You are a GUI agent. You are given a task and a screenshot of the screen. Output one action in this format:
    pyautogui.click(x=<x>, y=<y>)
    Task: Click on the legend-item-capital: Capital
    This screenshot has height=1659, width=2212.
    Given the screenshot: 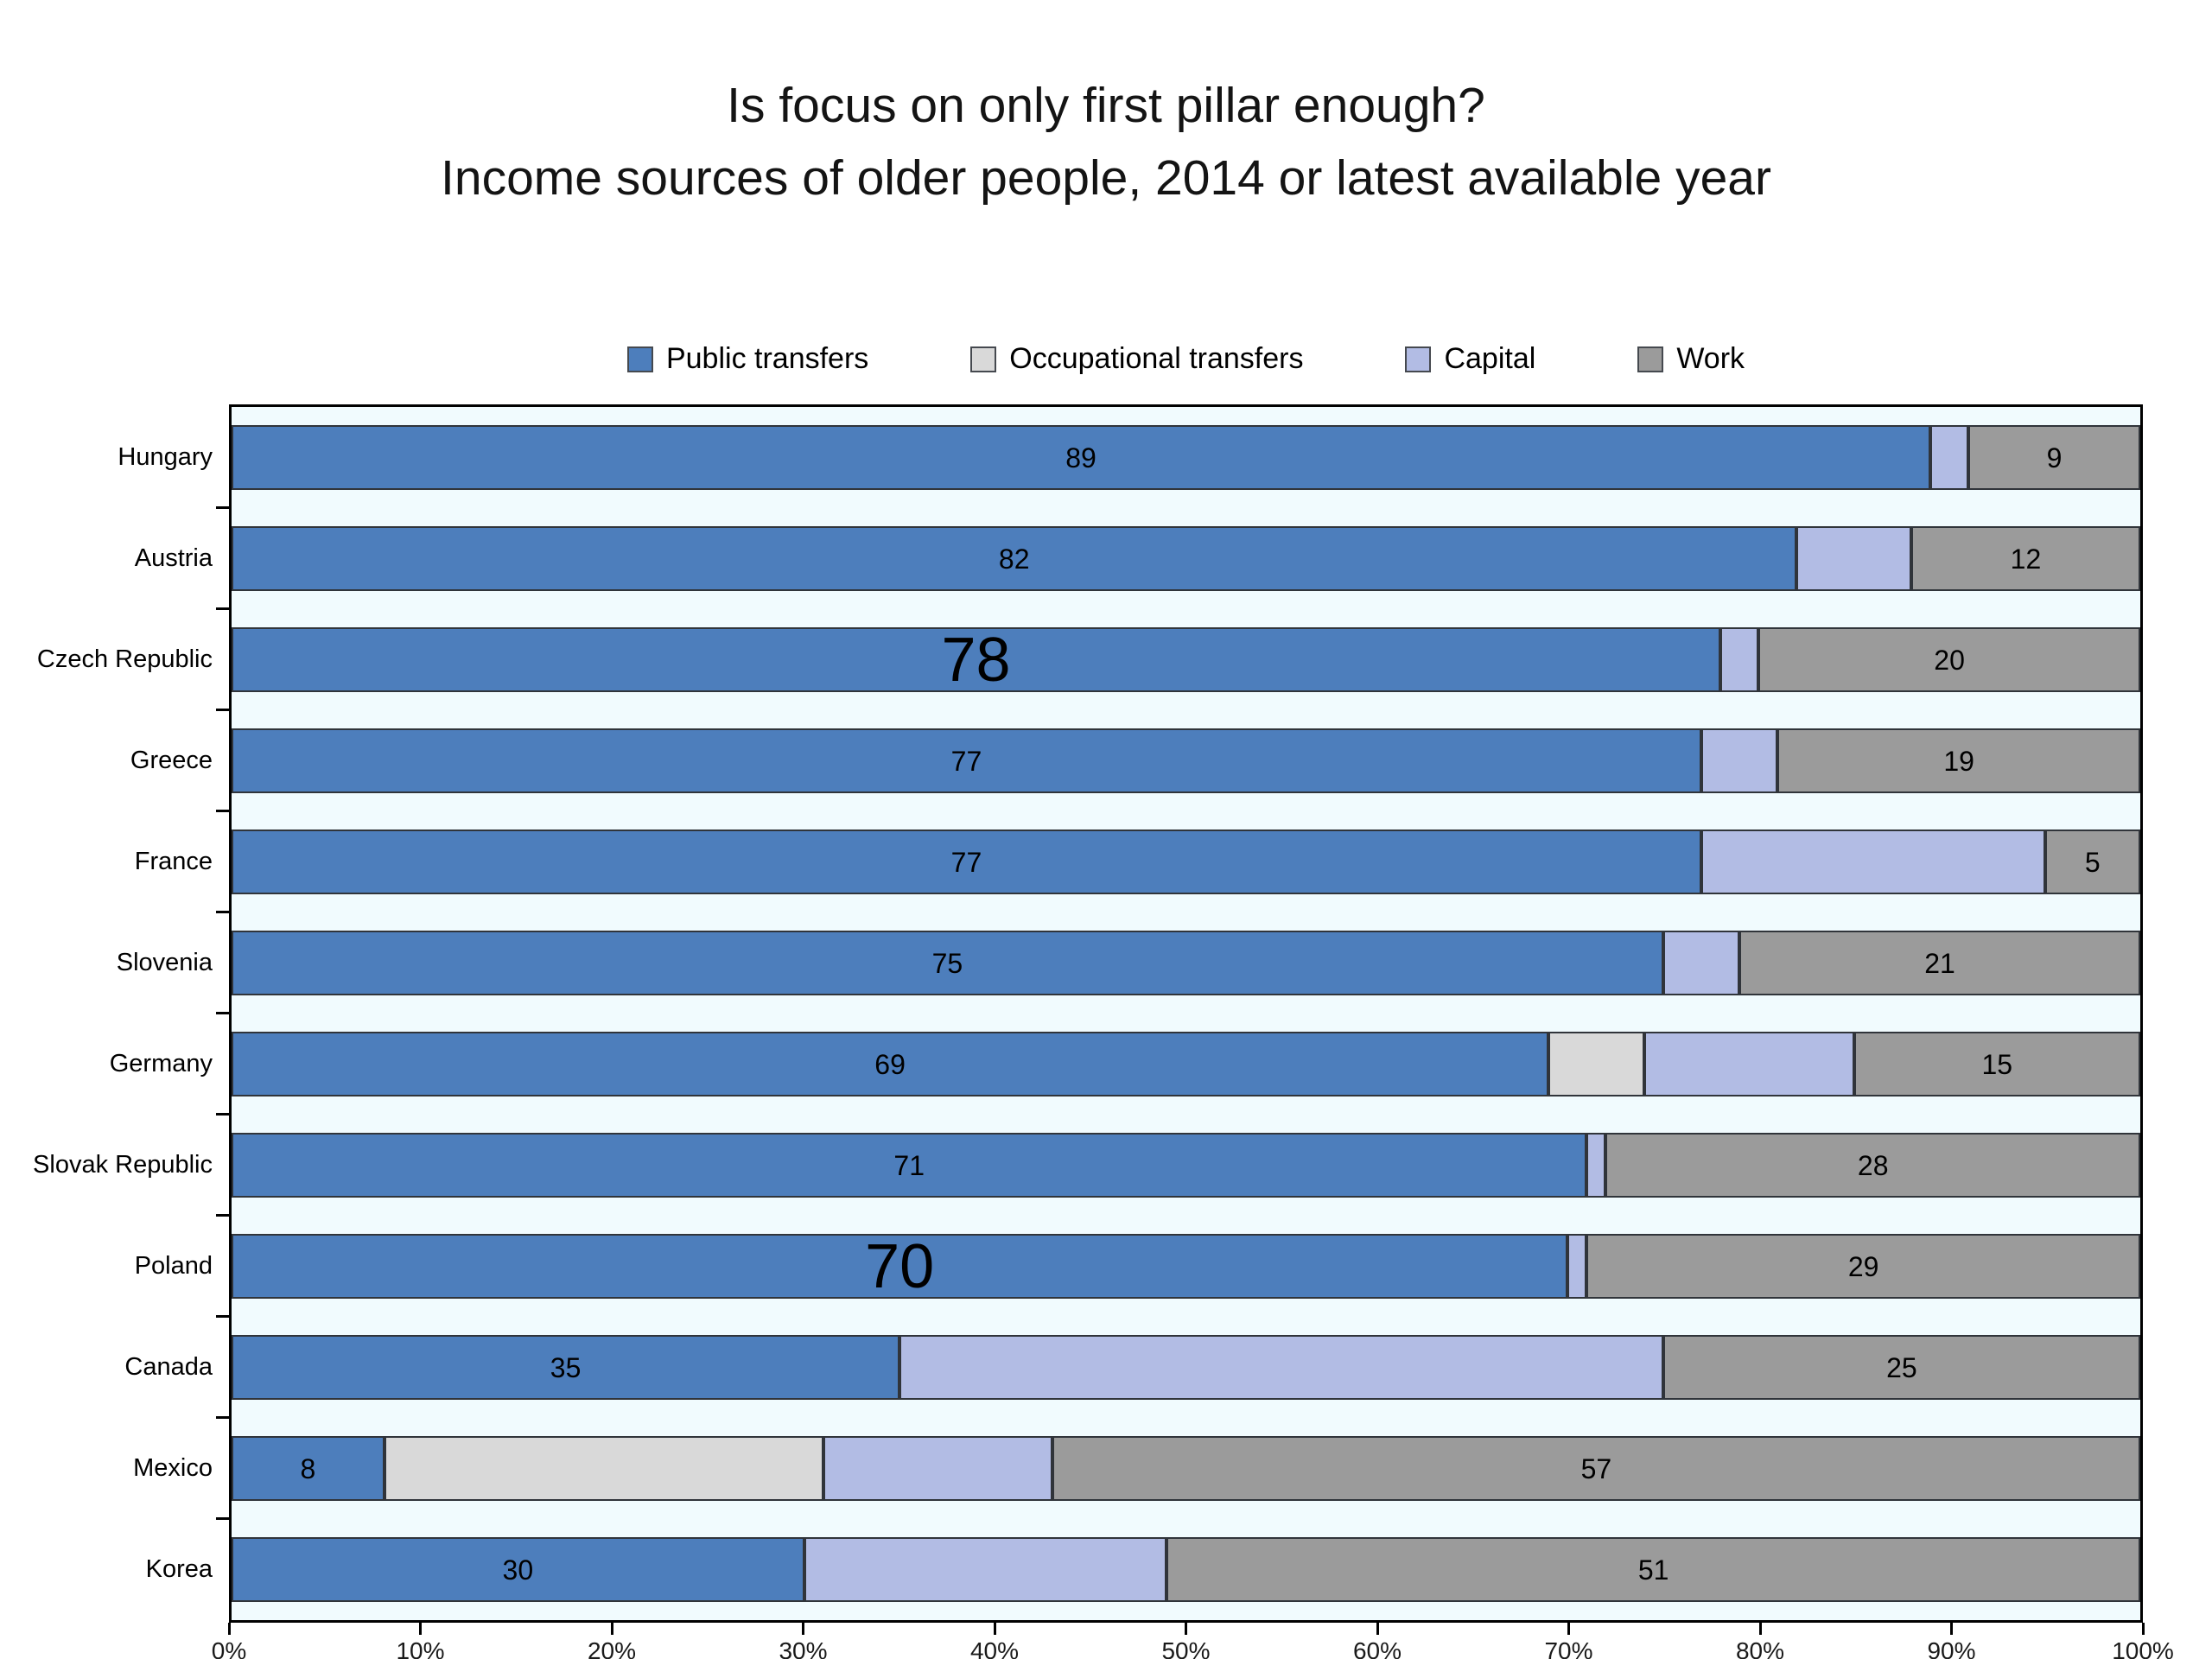 What is the action you would take?
    pyautogui.click(x=1470, y=359)
    